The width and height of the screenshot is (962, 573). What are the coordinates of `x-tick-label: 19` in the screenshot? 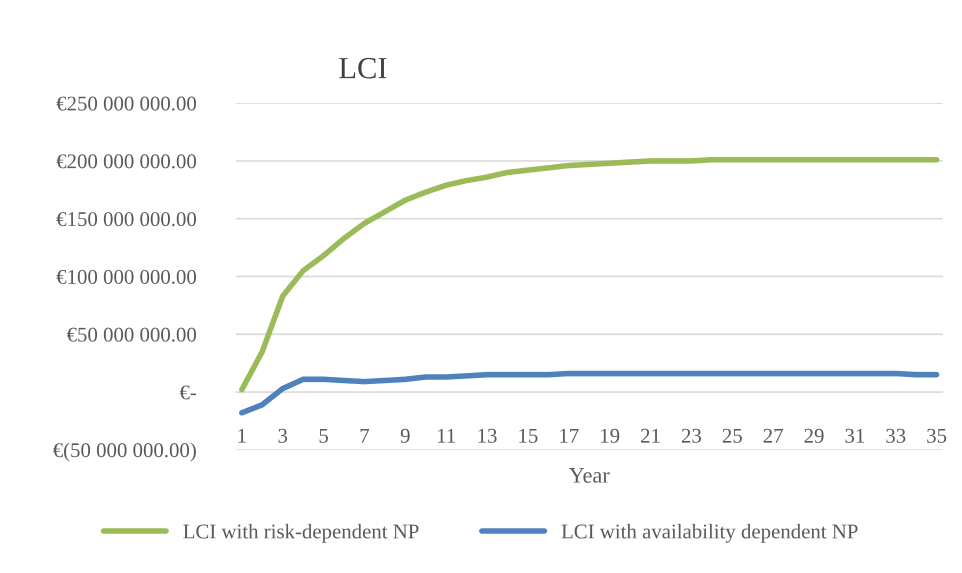 It's located at (610, 435).